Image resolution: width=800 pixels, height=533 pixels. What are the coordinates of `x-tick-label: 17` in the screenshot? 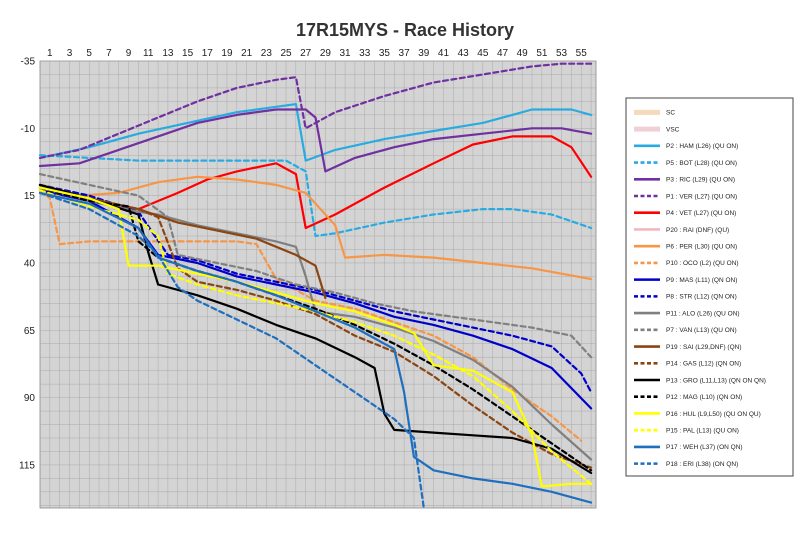 It's located at (208, 53).